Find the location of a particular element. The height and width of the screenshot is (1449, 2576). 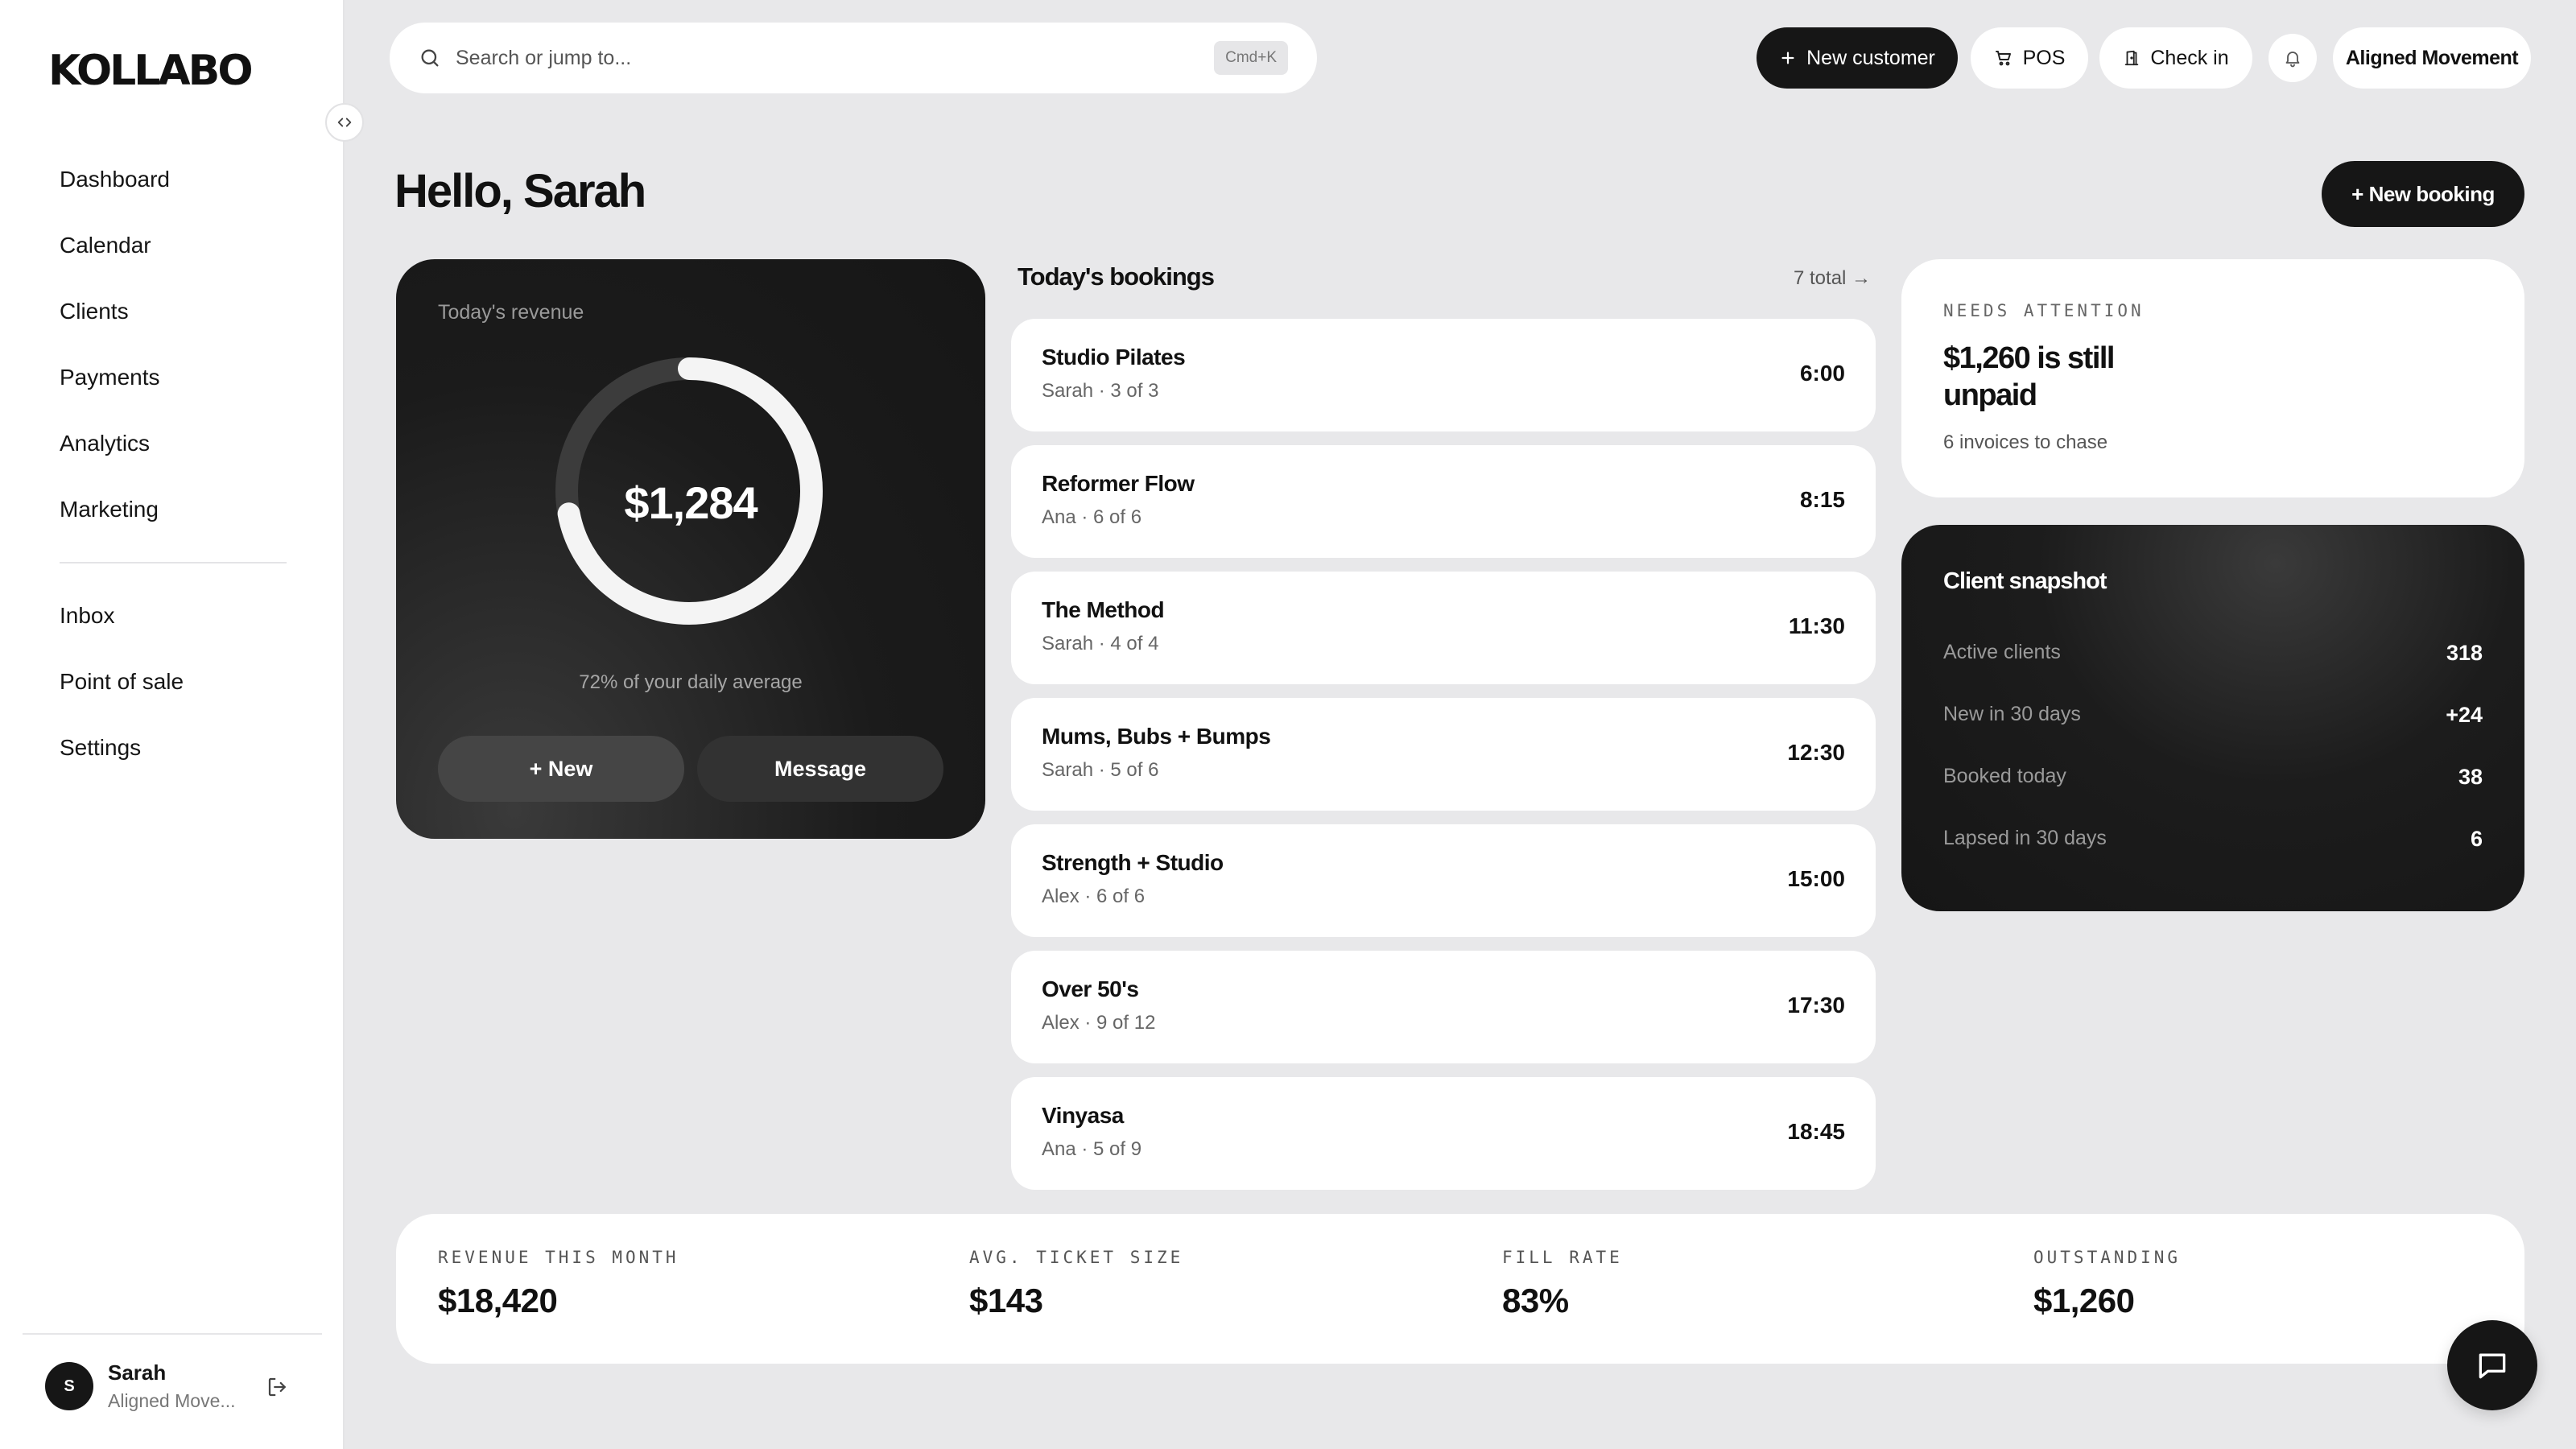

booking-time: 15:00 is located at coordinates (1816, 878).